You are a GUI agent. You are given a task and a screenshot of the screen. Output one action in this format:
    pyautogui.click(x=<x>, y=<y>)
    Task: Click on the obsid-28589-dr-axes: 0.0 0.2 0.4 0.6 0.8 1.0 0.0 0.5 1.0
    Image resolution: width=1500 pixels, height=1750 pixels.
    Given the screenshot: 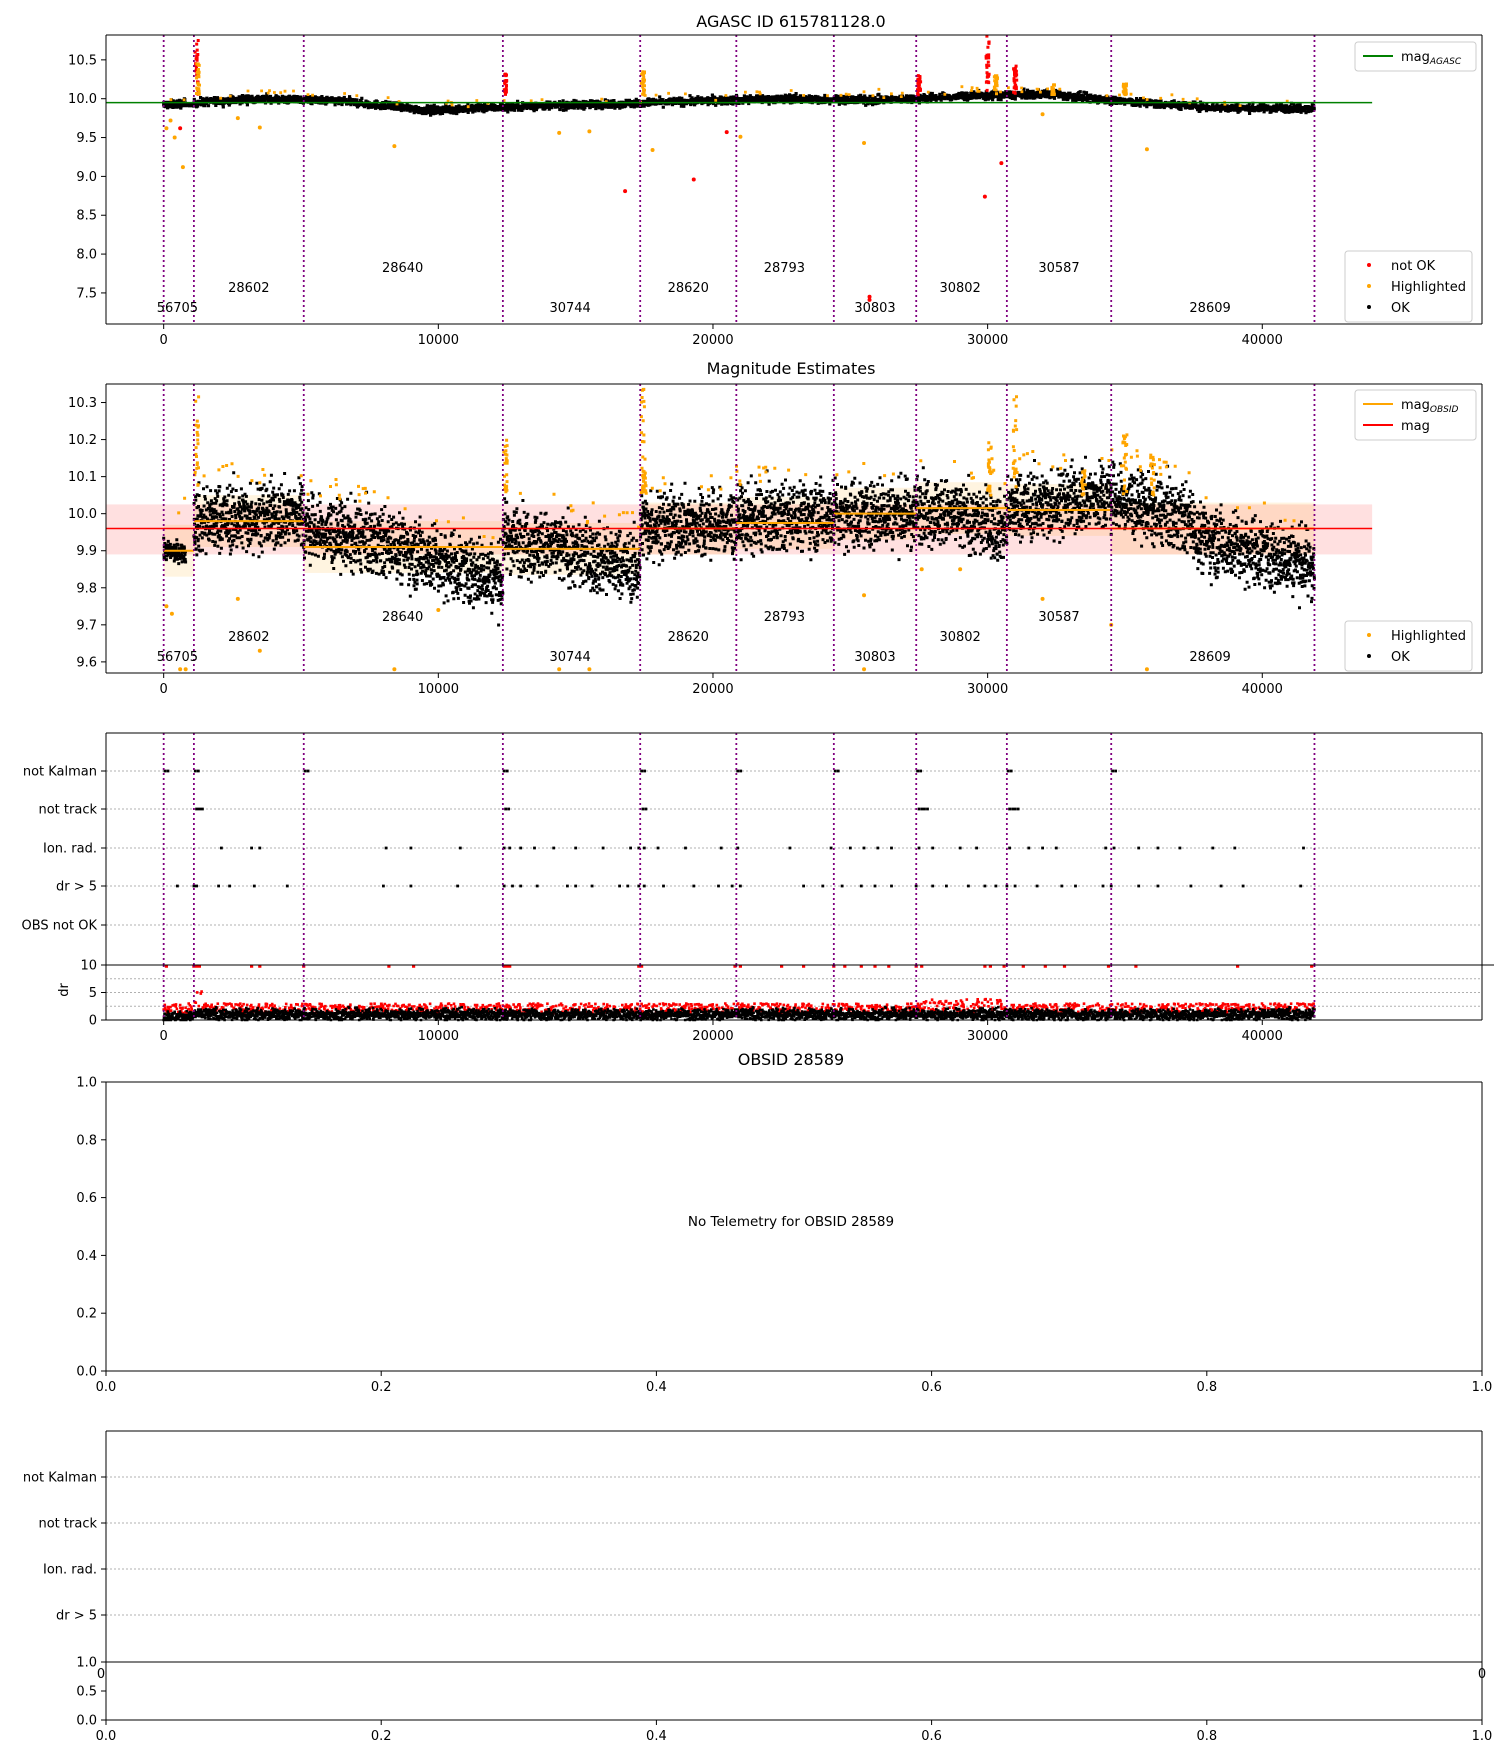 What is the action you would take?
    pyautogui.click(x=784, y=1700)
    